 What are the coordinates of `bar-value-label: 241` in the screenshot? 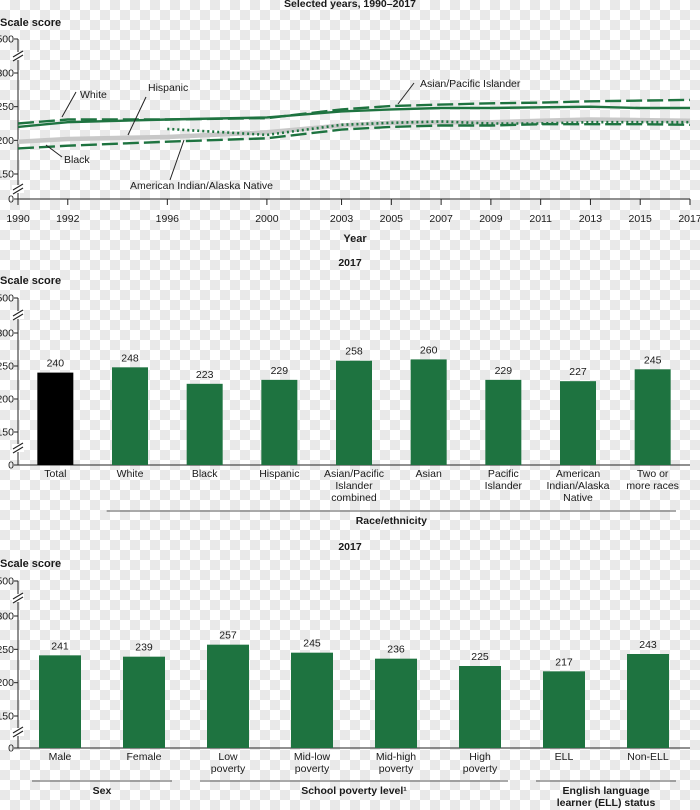 It's located at (60, 646).